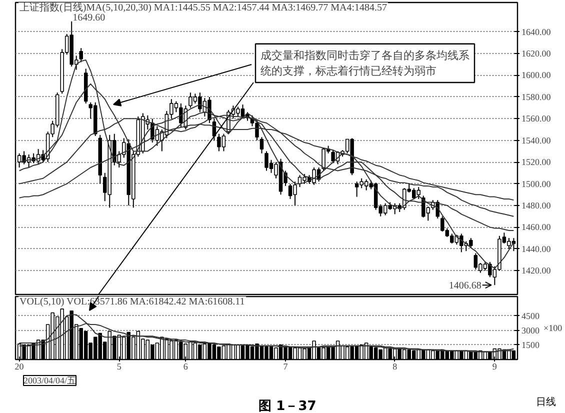 The image size is (565, 413). I want to click on y-tick-label: 1500.00, so click(537, 183).